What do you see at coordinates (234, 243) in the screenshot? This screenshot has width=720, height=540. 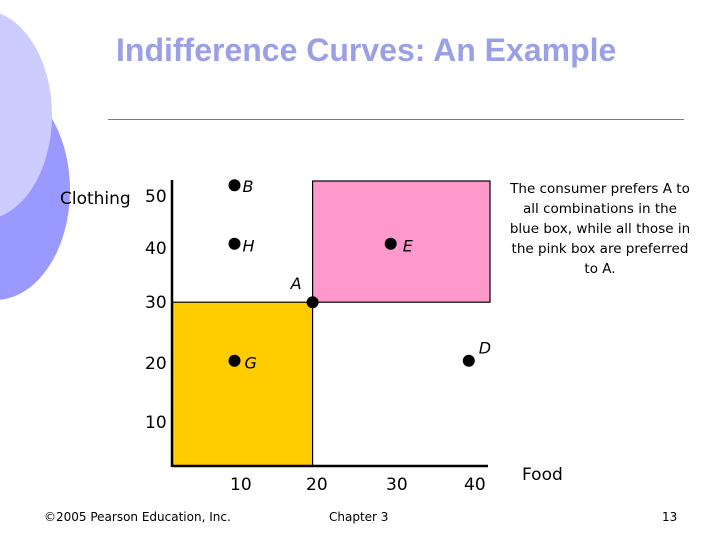 I see `point-h` at bounding box center [234, 243].